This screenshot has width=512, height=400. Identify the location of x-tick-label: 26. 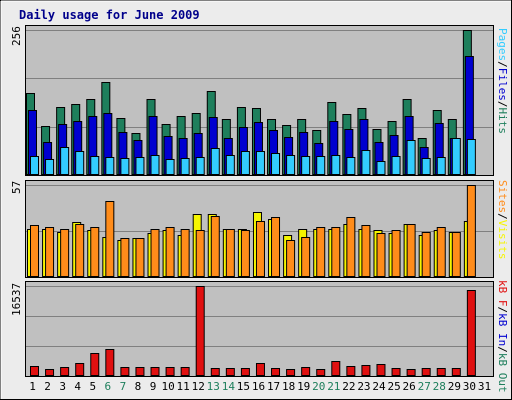
(409, 386).